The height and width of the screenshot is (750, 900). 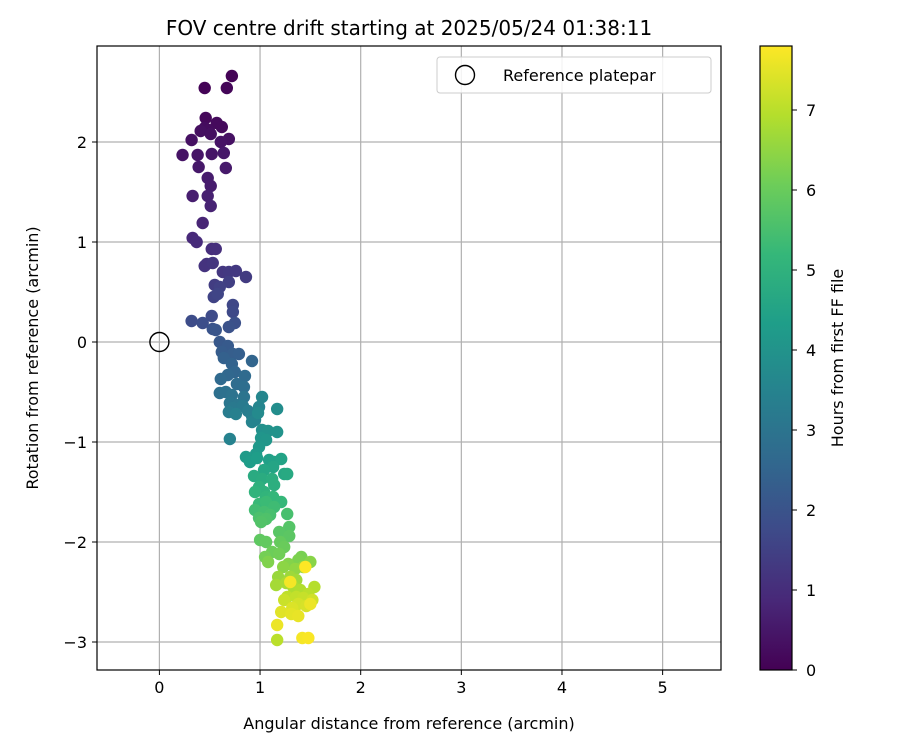 What do you see at coordinates (811, 270) in the screenshot?
I see `colorbar-tick-label: 5` at bounding box center [811, 270].